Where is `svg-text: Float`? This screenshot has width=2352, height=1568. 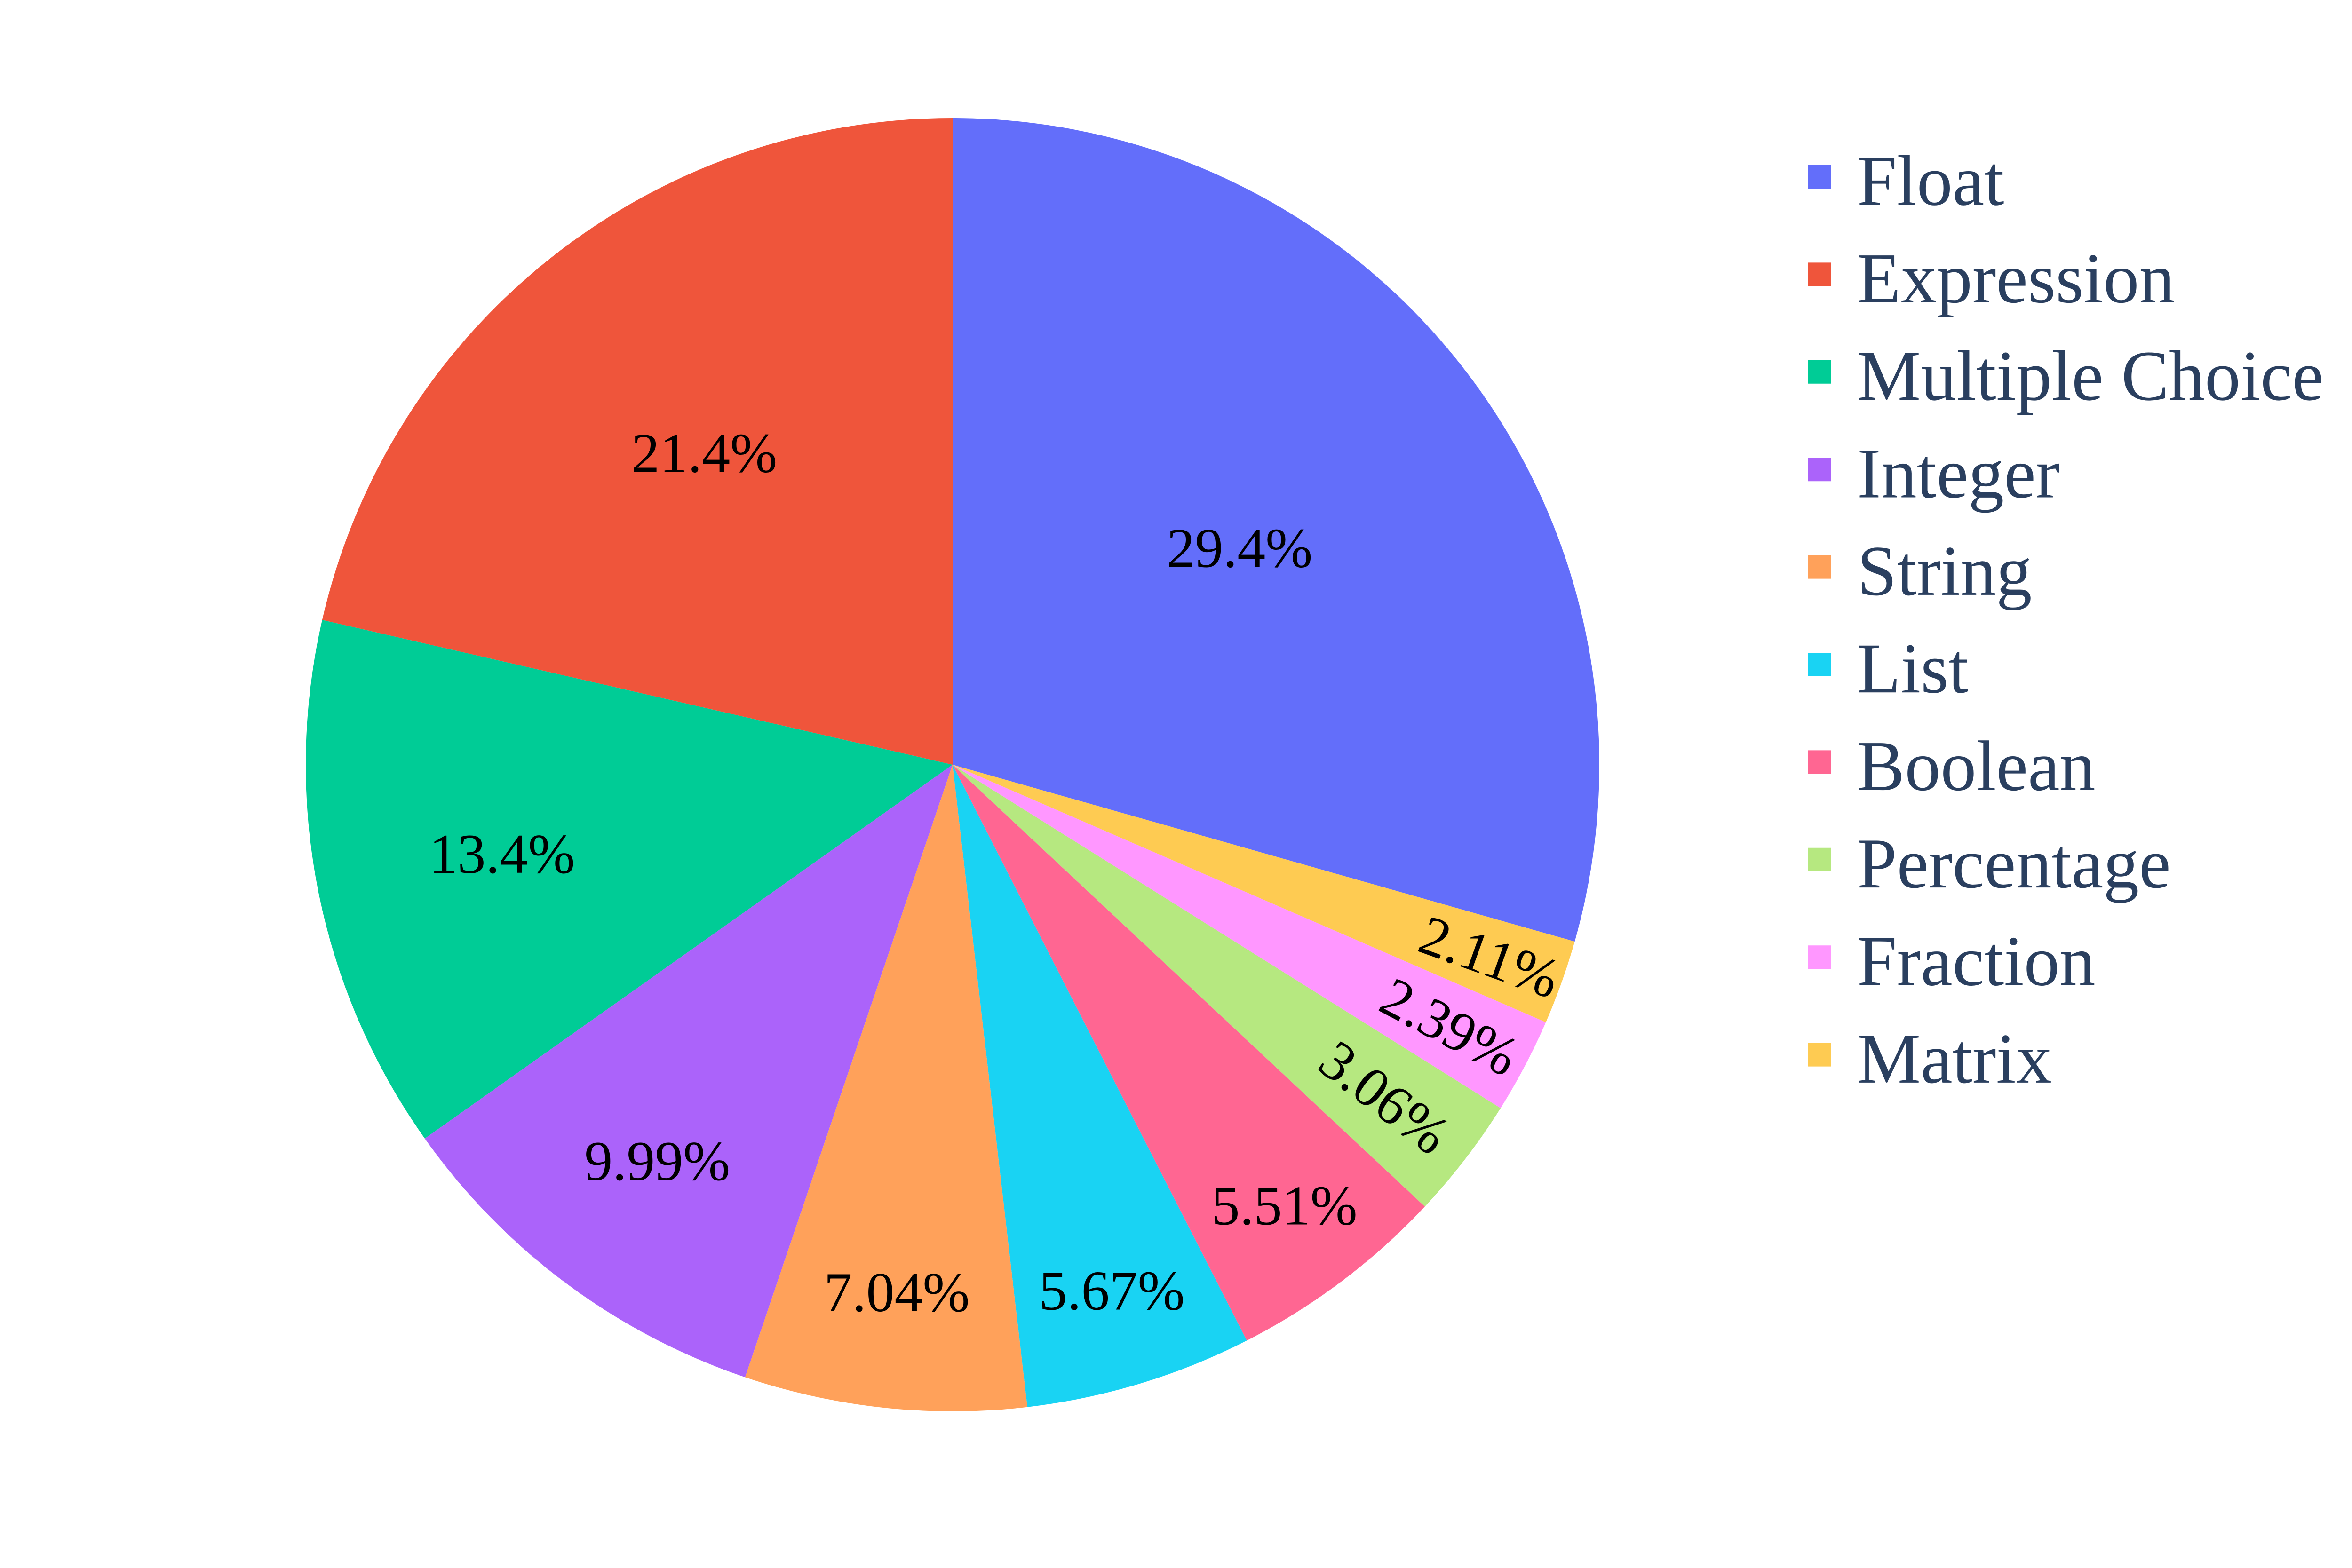 svg-text: Float is located at coordinates (1930, 180).